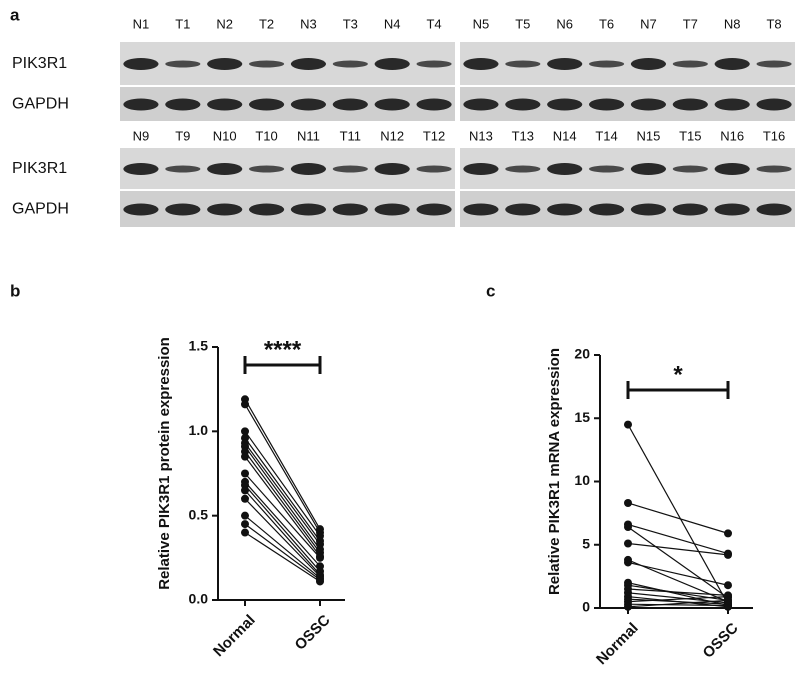  What do you see at coordinates (433, 23) in the screenshot?
I see `lane-label: T4` at bounding box center [433, 23].